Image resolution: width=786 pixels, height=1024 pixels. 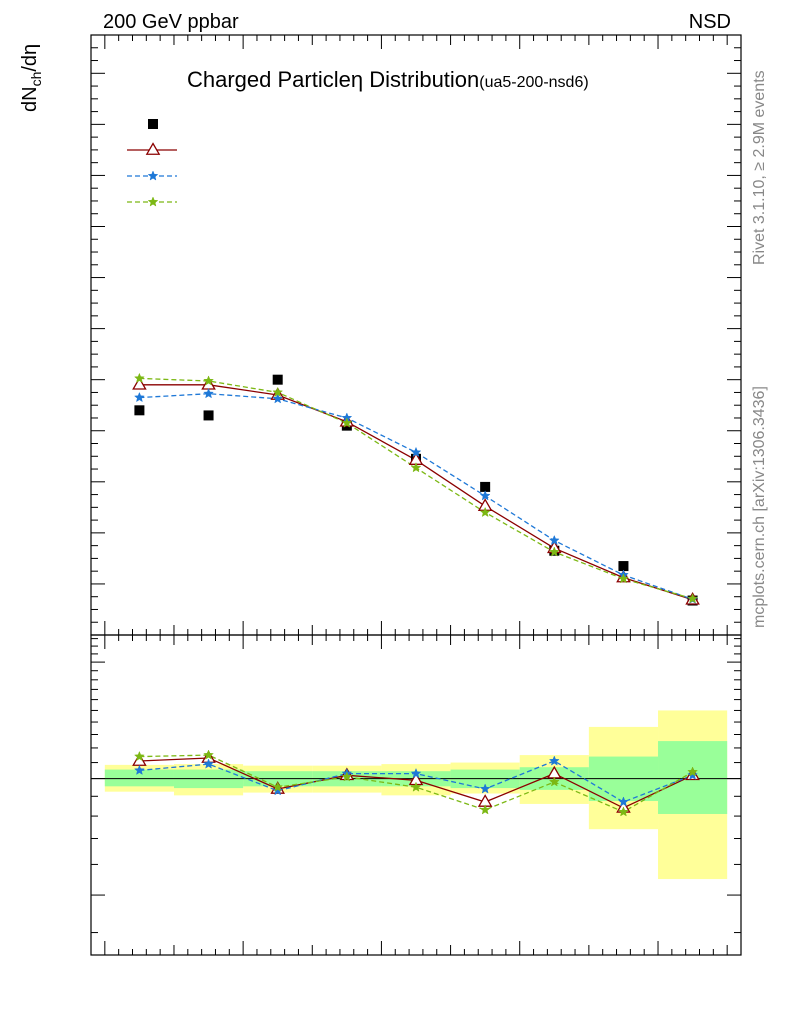 I want to click on header-left: 200 GeV ppbar, so click(x=171, y=22).